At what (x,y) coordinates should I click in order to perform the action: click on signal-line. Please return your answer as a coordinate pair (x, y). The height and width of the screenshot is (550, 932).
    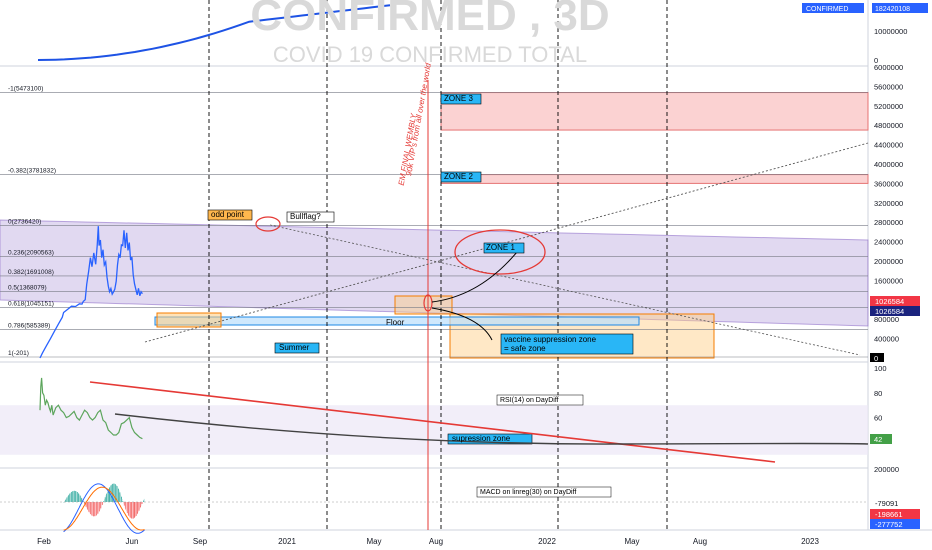
    Looking at the image, I should click on (104, 508).